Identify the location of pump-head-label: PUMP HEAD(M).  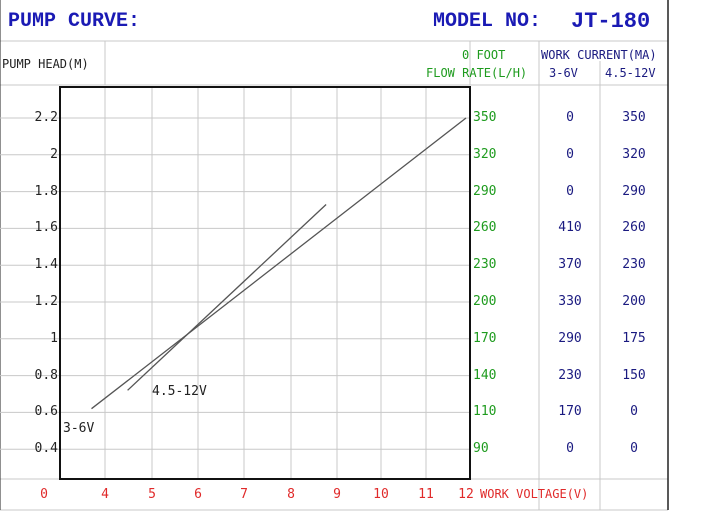
(45, 64).